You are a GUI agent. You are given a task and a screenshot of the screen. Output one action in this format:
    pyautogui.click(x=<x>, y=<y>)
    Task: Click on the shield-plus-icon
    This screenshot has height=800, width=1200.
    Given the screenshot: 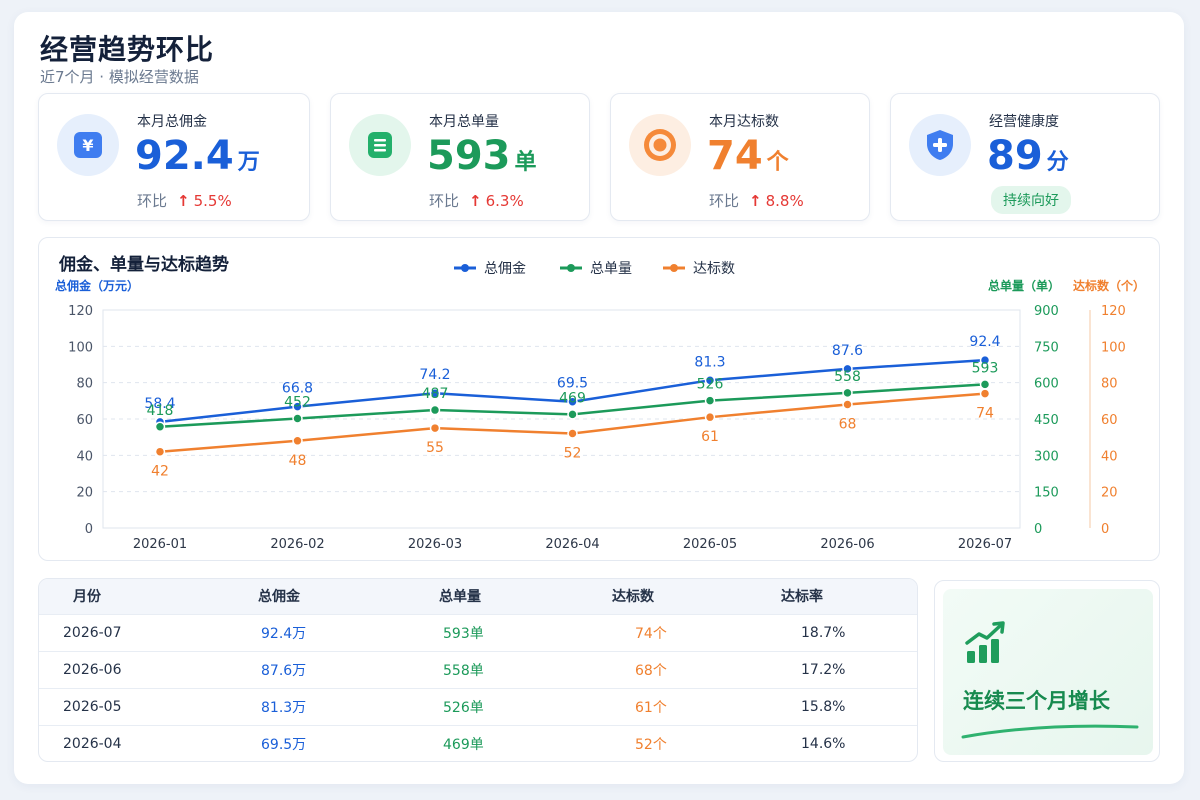 What is the action you would take?
    pyautogui.click(x=940, y=145)
    